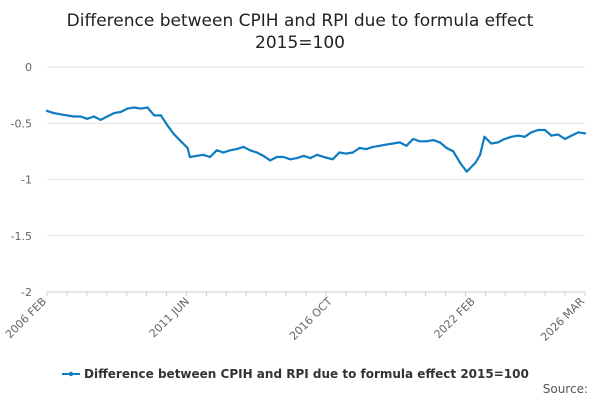 The image size is (600, 400). What do you see at coordinates (311, 319) in the screenshot?
I see `x-tick-label: 2016 OCT` at bounding box center [311, 319].